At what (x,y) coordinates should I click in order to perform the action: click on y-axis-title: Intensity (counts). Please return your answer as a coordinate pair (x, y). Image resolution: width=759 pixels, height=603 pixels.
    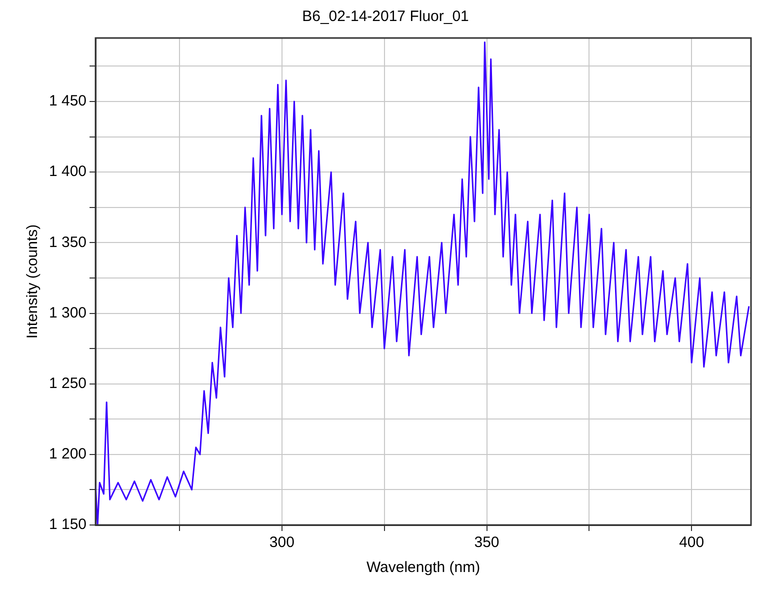
    Looking at the image, I should click on (33, 281).